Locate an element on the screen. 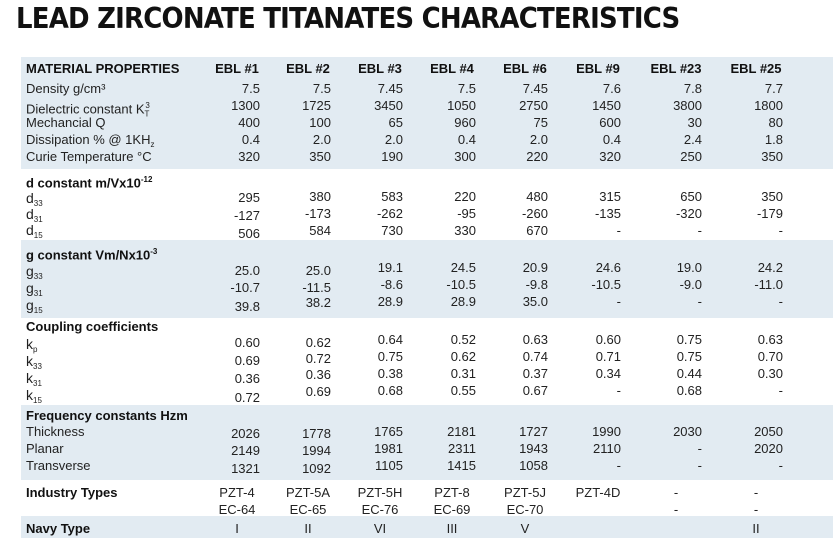 Image resolution: width=837 pixels, height=556 pixels. value-cell: 3450 is located at coordinates (388, 105).